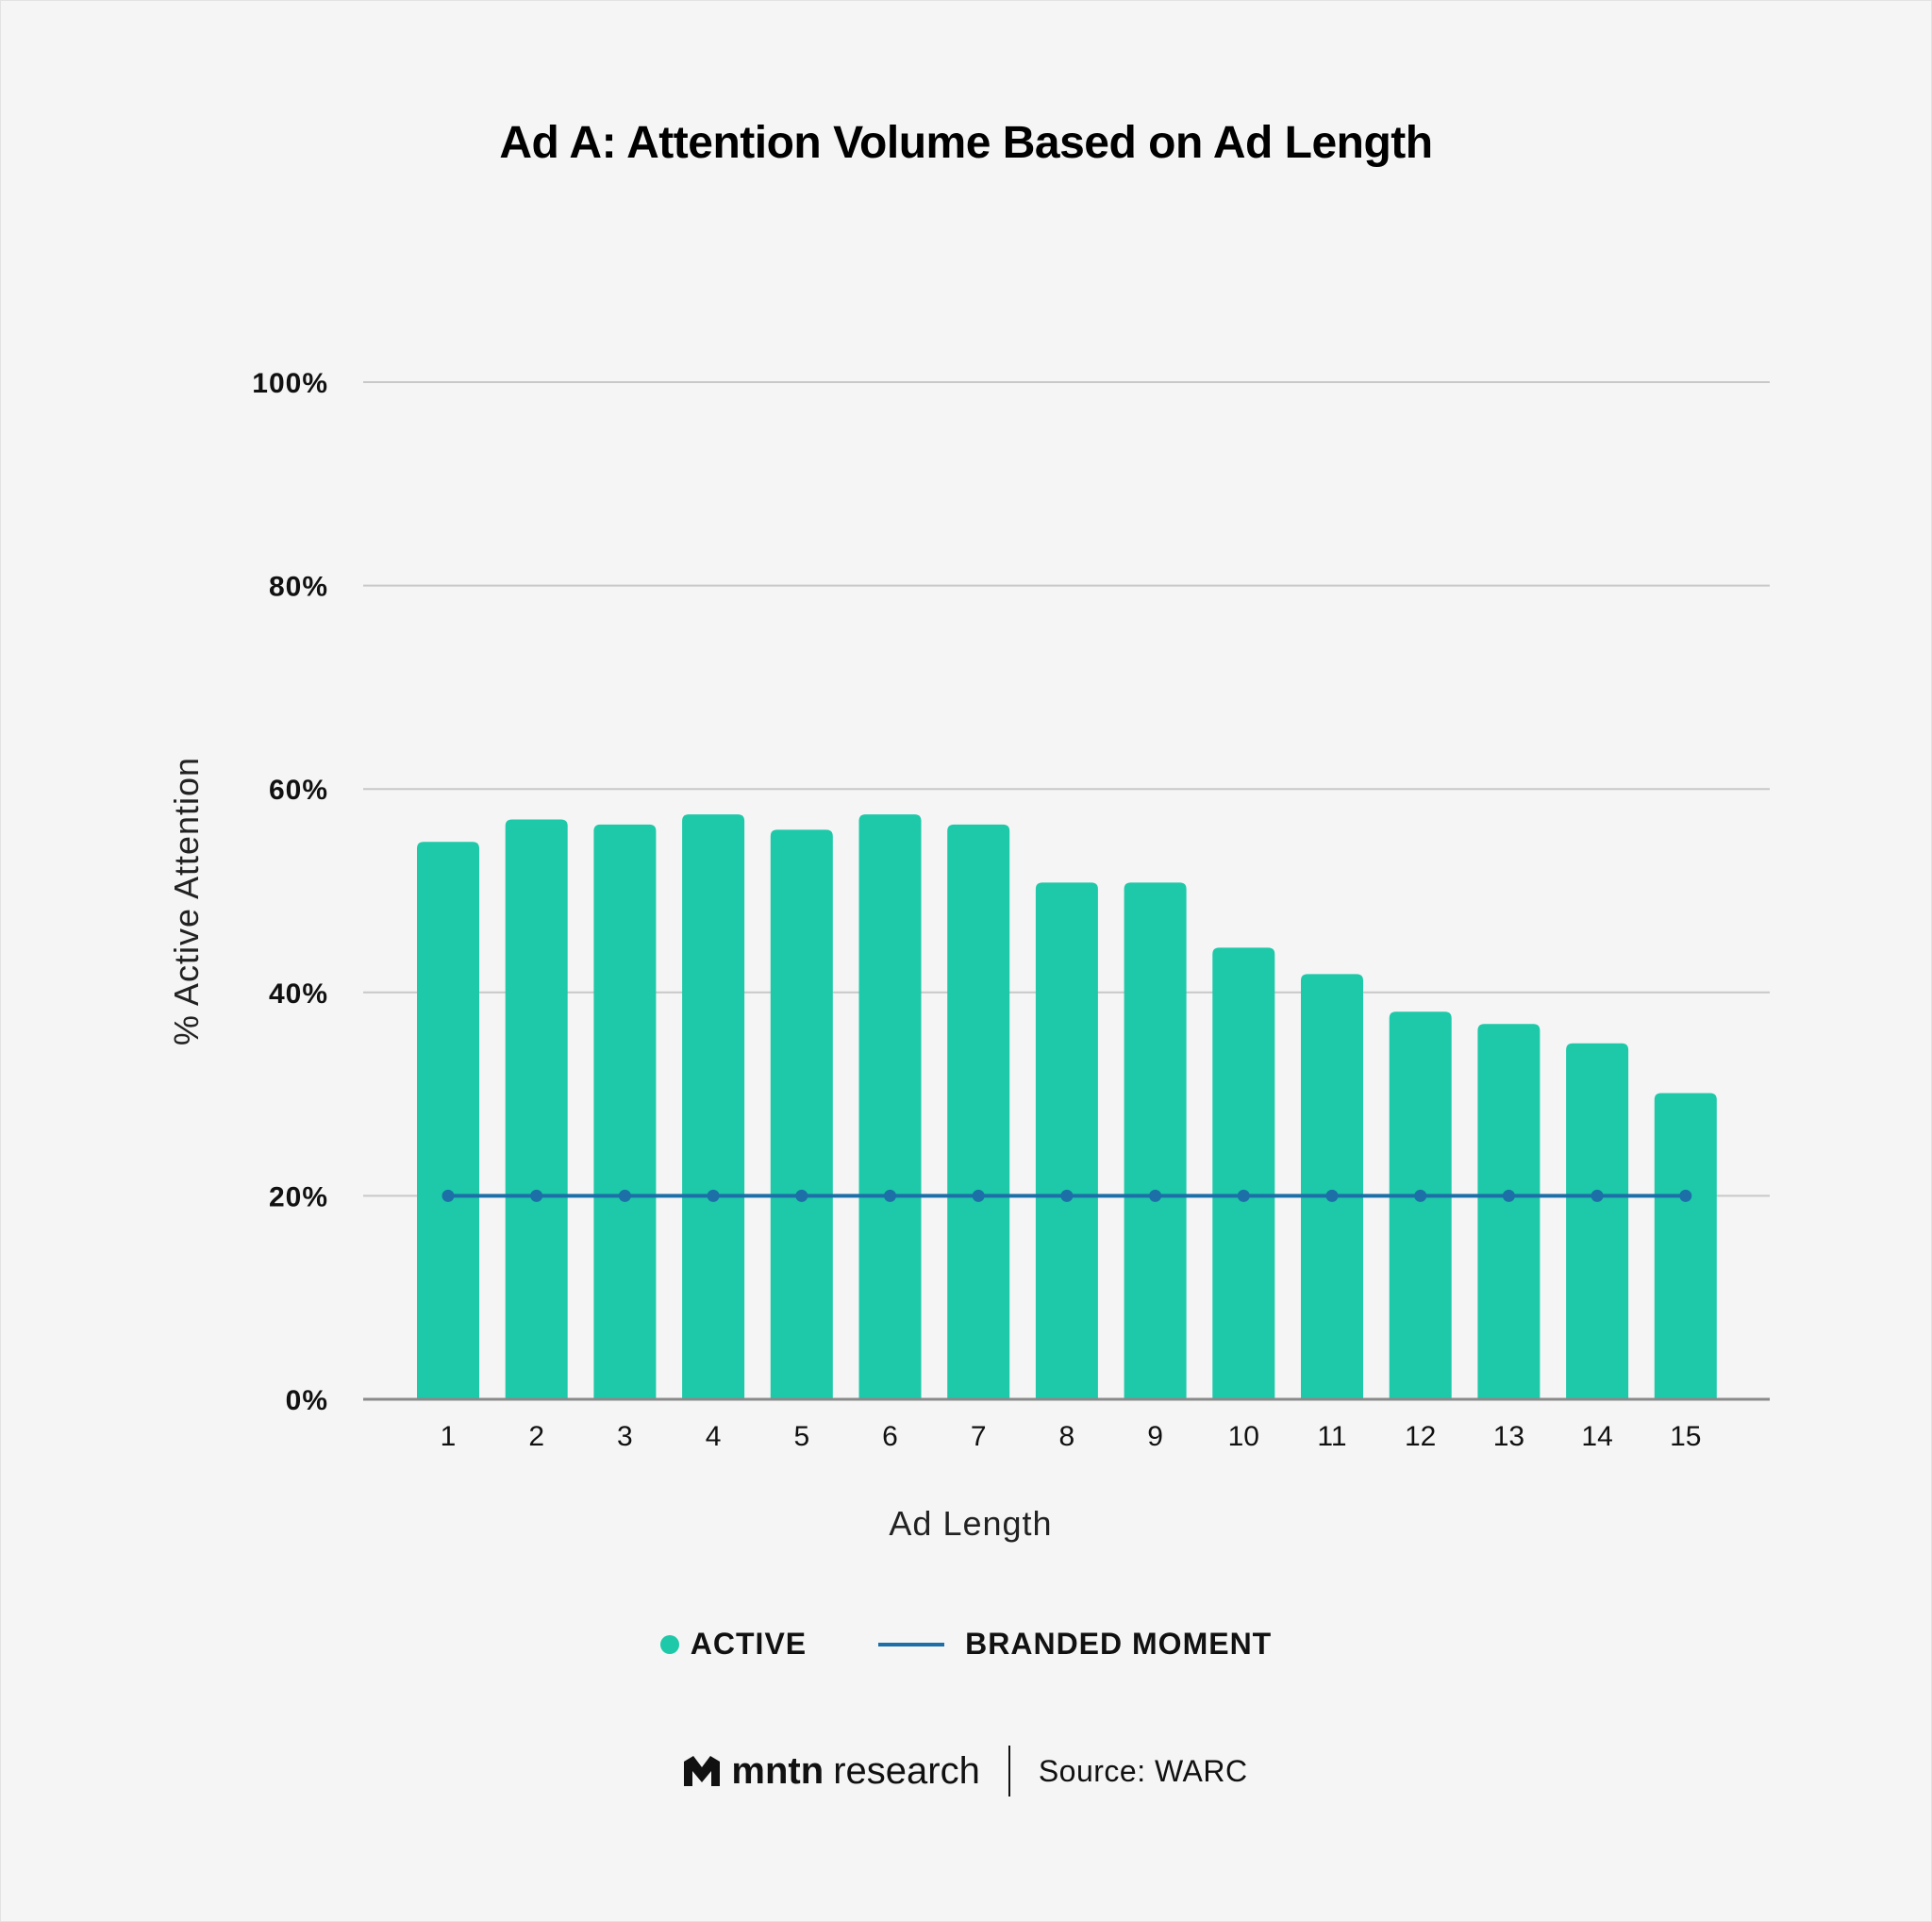 This screenshot has width=1932, height=1922. I want to click on mntn-logo-icon, so click(703, 1771).